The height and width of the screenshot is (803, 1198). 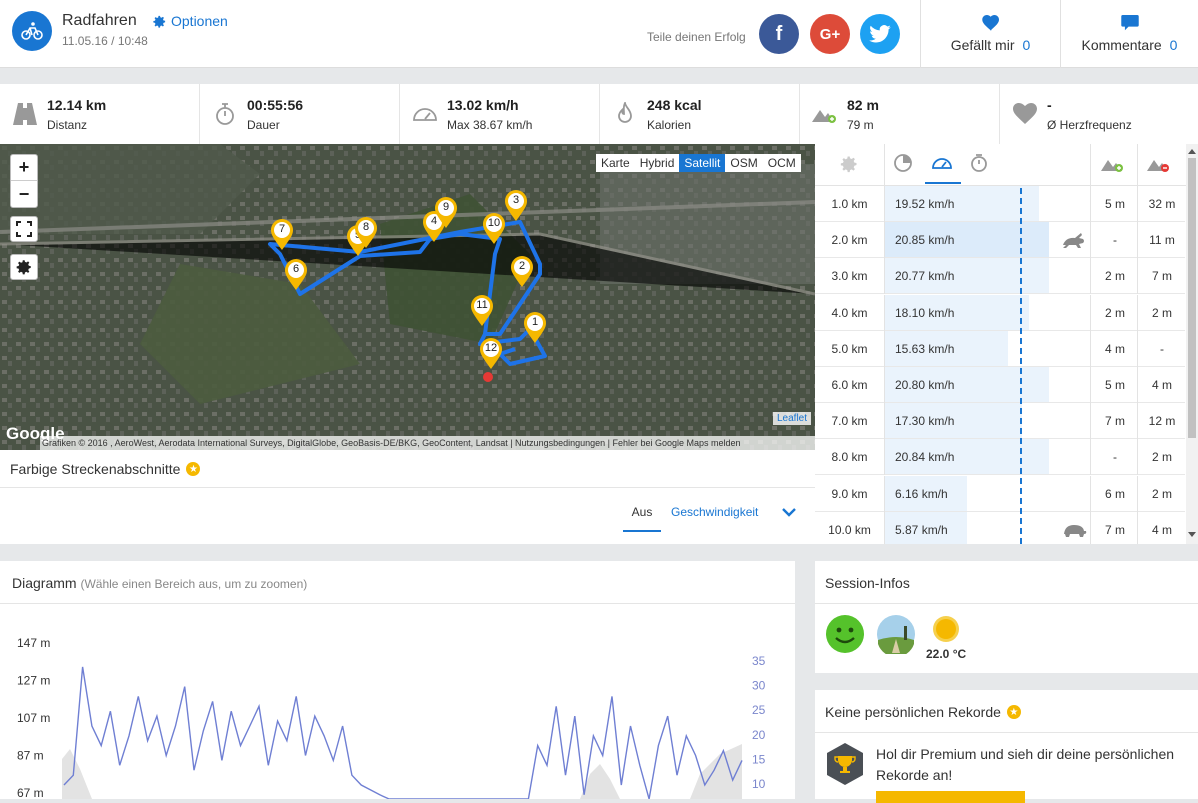 What do you see at coordinates (950, 797) in the screenshot?
I see `premium-button` at bounding box center [950, 797].